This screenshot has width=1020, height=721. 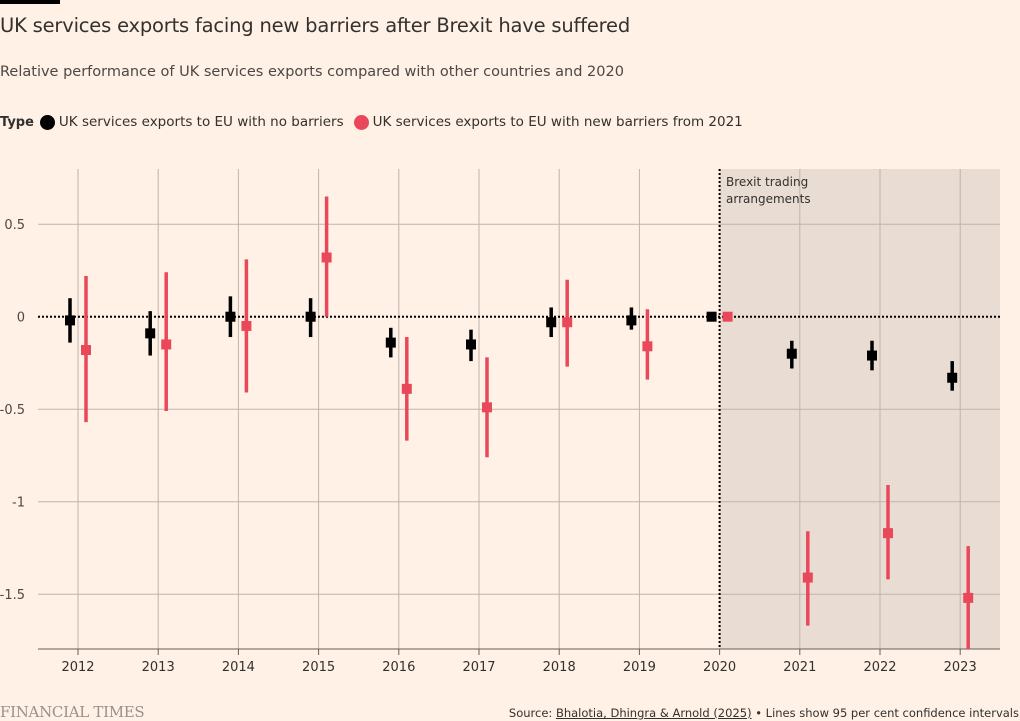 What do you see at coordinates (799, 667) in the screenshot?
I see `x-tick-label: 2021` at bounding box center [799, 667].